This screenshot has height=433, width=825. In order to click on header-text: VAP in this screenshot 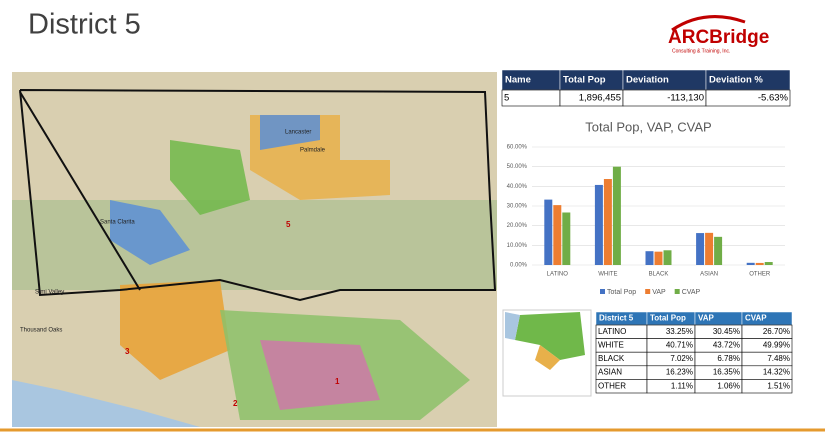, I will do `click(706, 318)`.